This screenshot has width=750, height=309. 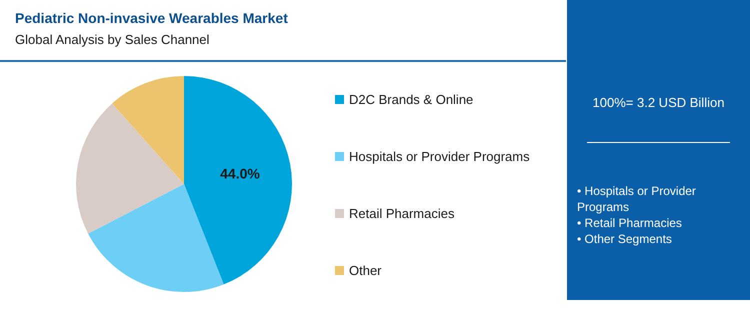 What do you see at coordinates (439, 156) in the screenshot?
I see `legend-label: Hospitals or Provider Programs` at bounding box center [439, 156].